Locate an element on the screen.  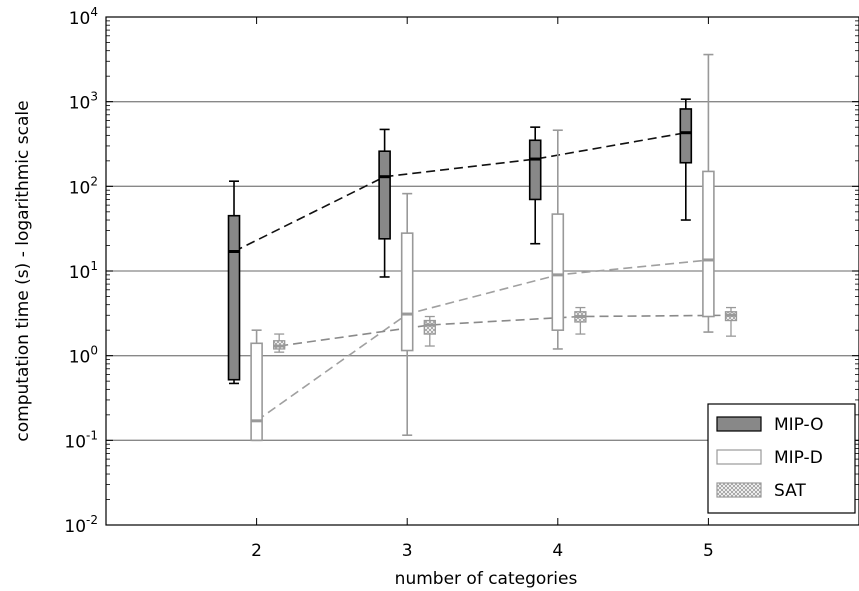
legend-item-mip-d: MIP-D is located at coordinates (769, 458).